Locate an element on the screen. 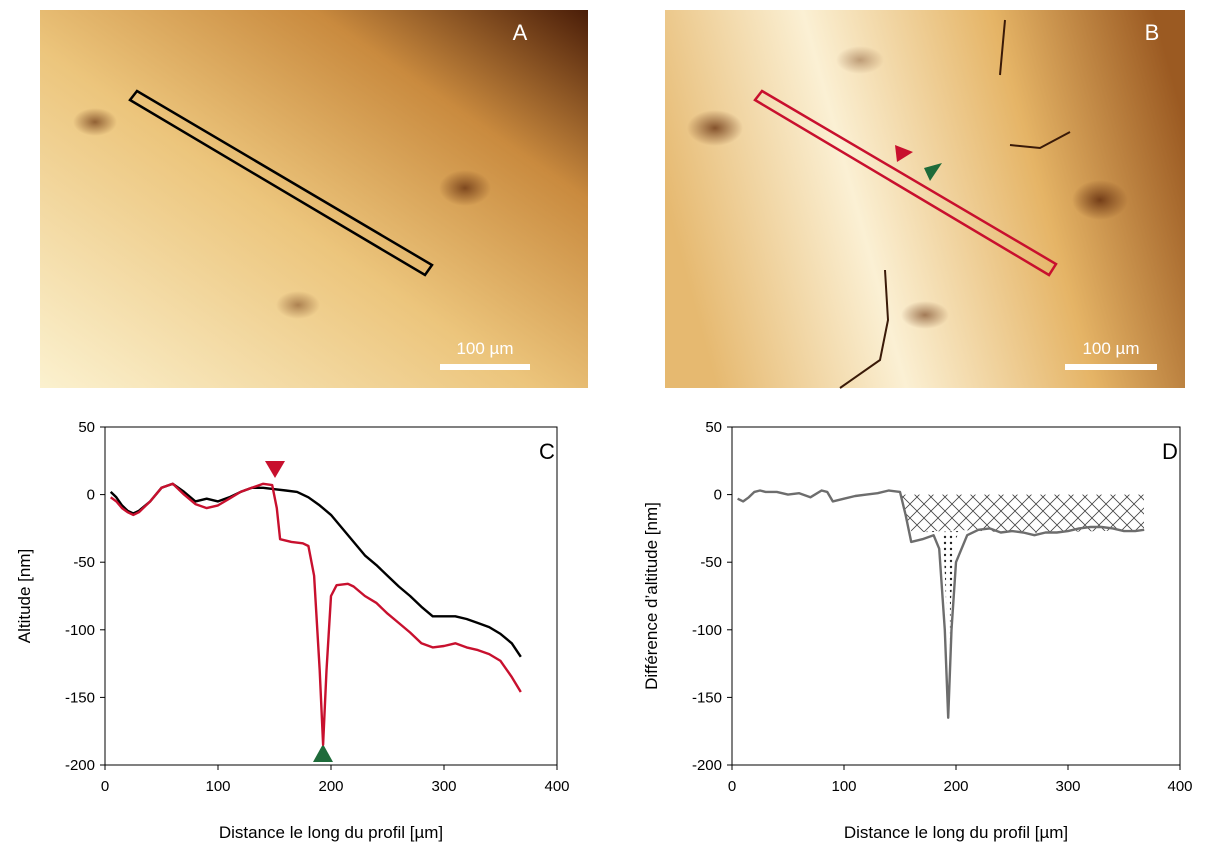 This screenshot has width=1208, height=849. marker-start is located at coordinates (275, 469).